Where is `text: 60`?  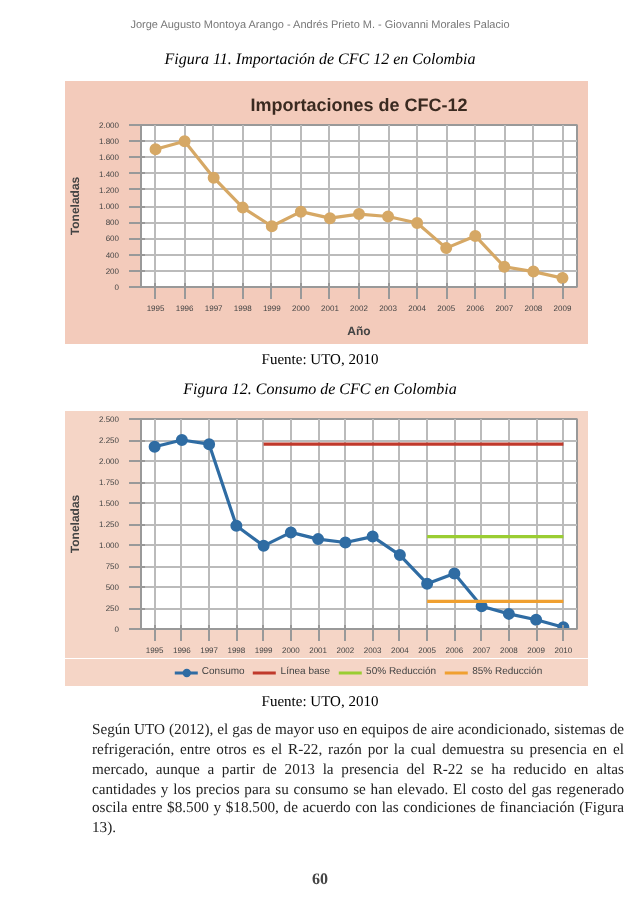 text: 60 is located at coordinates (320, 879).